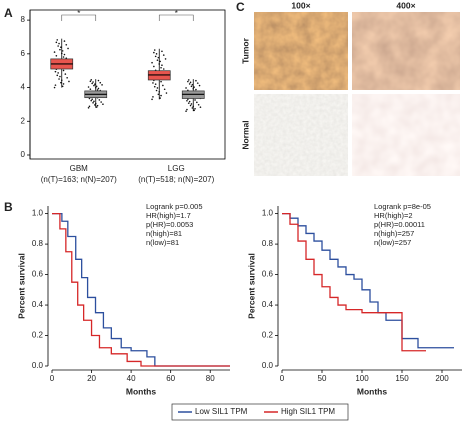 Image resolution: width=474 pixels, height=433 pixels. Describe the element at coordinates (245, 50) in the screenshot. I see `row-label: Tumor` at that location.